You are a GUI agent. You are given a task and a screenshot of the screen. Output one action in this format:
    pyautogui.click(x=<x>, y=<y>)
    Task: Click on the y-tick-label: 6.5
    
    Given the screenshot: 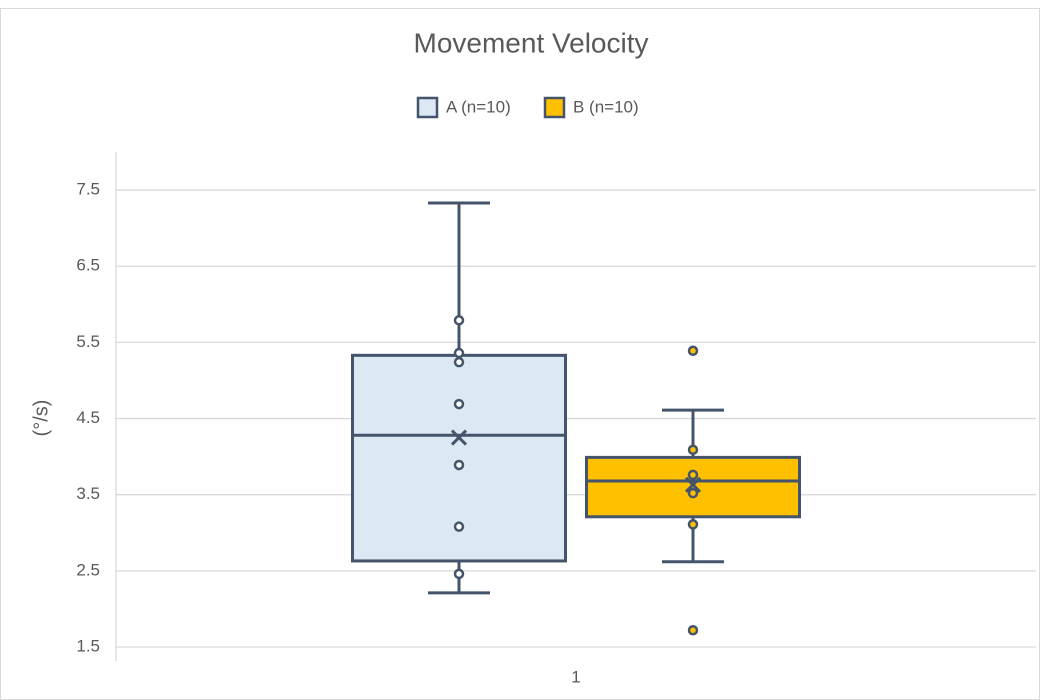 What is the action you would take?
    pyautogui.click(x=88, y=265)
    